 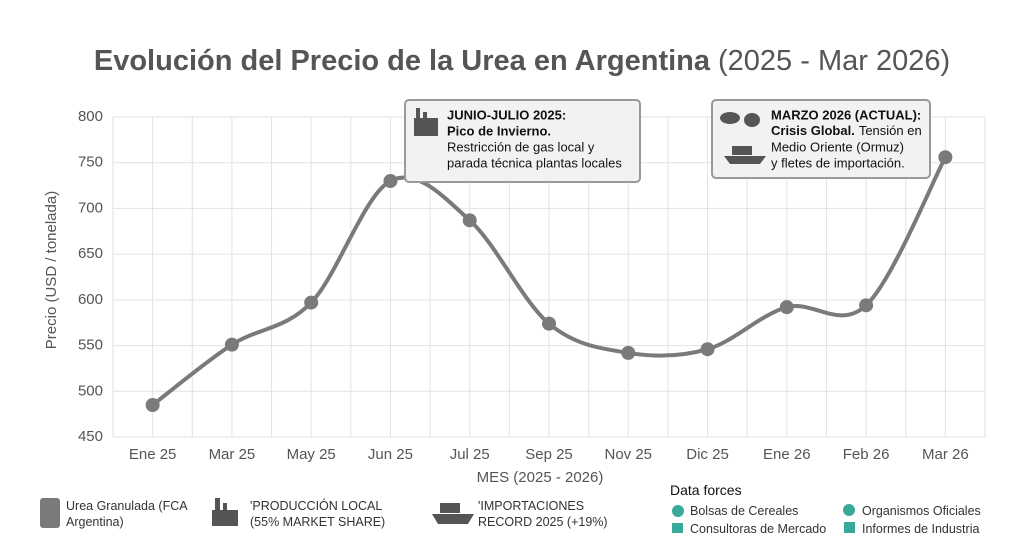 What do you see at coordinates (90, 299) in the screenshot?
I see `y-tick-label: 600` at bounding box center [90, 299].